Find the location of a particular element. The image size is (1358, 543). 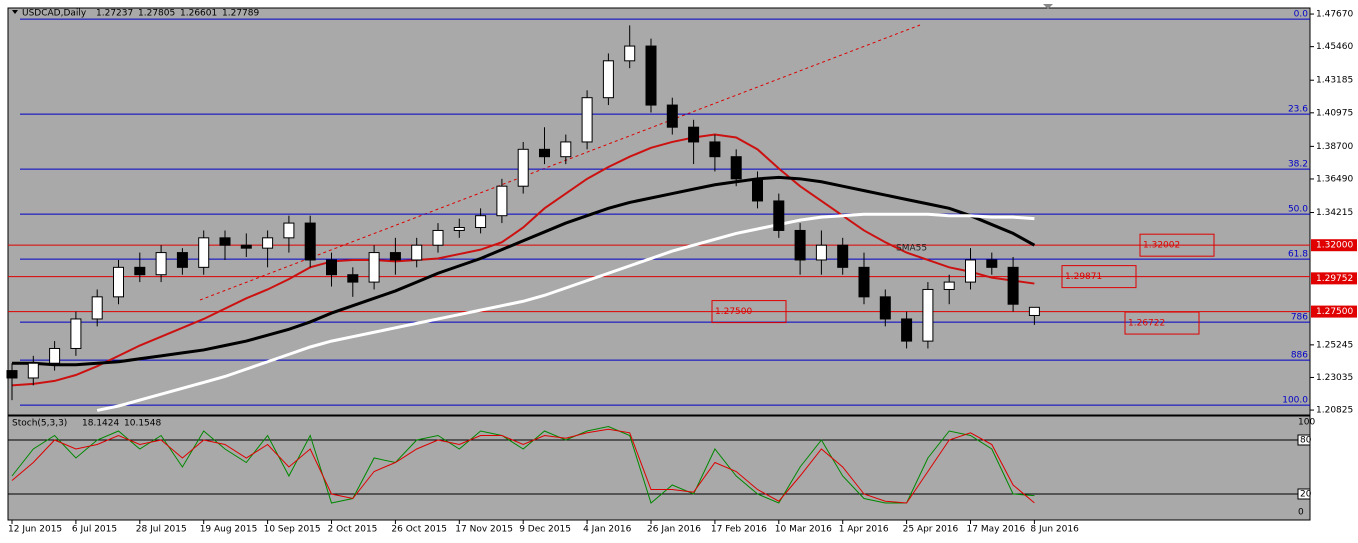

x-tick-label: 6 Jul 2015 is located at coordinates (94, 530).